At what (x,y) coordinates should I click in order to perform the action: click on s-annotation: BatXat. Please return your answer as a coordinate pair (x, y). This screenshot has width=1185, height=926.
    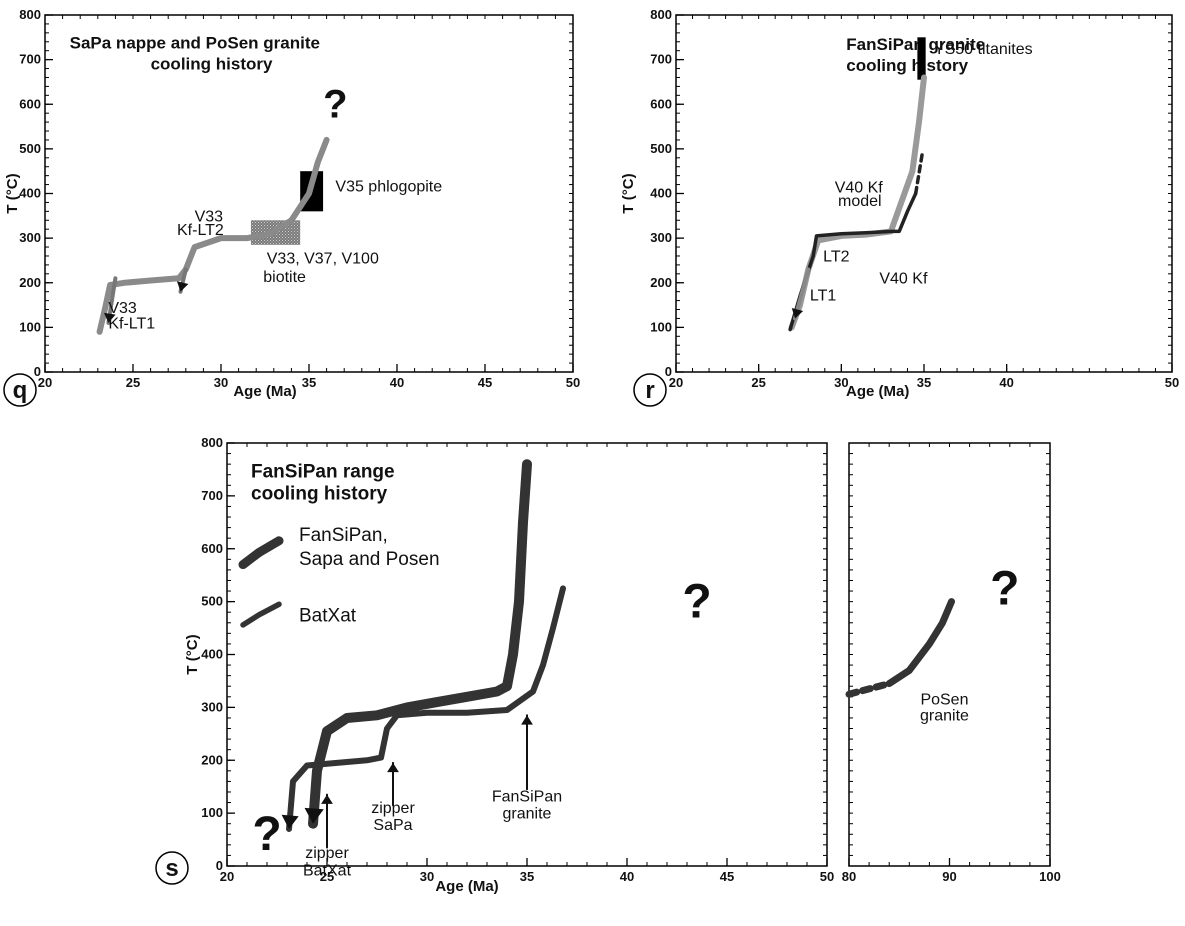
    Looking at the image, I should click on (327, 871).